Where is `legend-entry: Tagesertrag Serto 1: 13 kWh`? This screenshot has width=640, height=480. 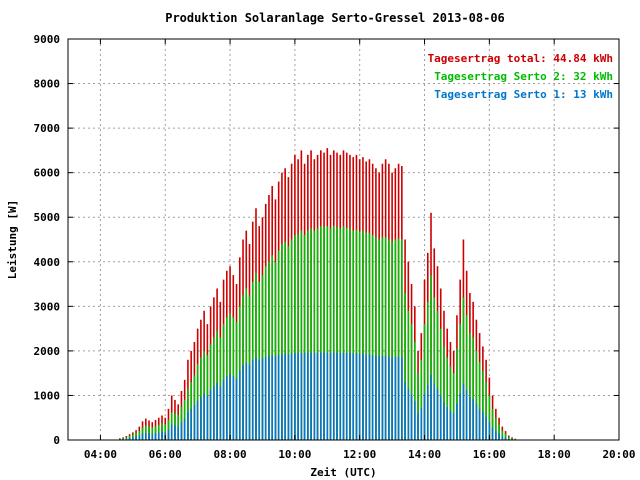 legend-entry: Tagesertrag Serto 1: 13 kWh is located at coordinates (523, 94).